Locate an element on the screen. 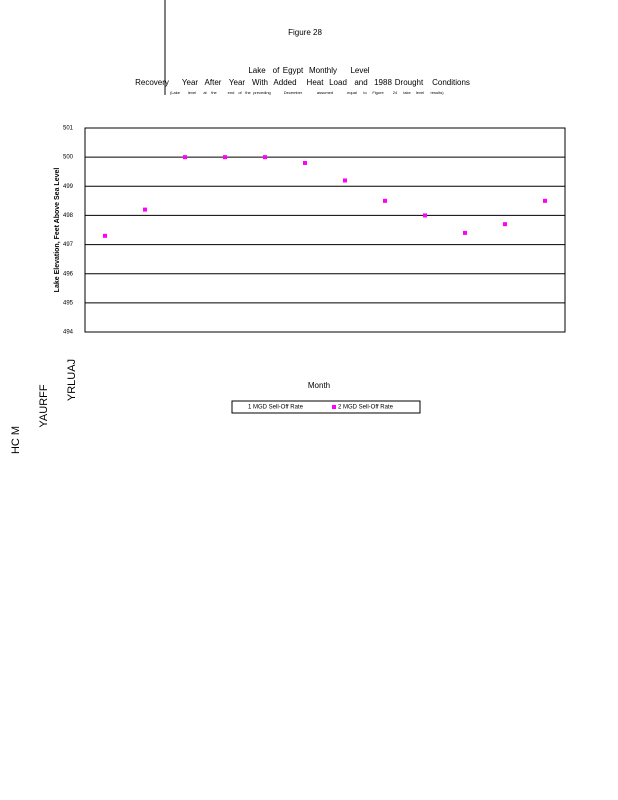  heading-word: After is located at coordinates (213, 82).